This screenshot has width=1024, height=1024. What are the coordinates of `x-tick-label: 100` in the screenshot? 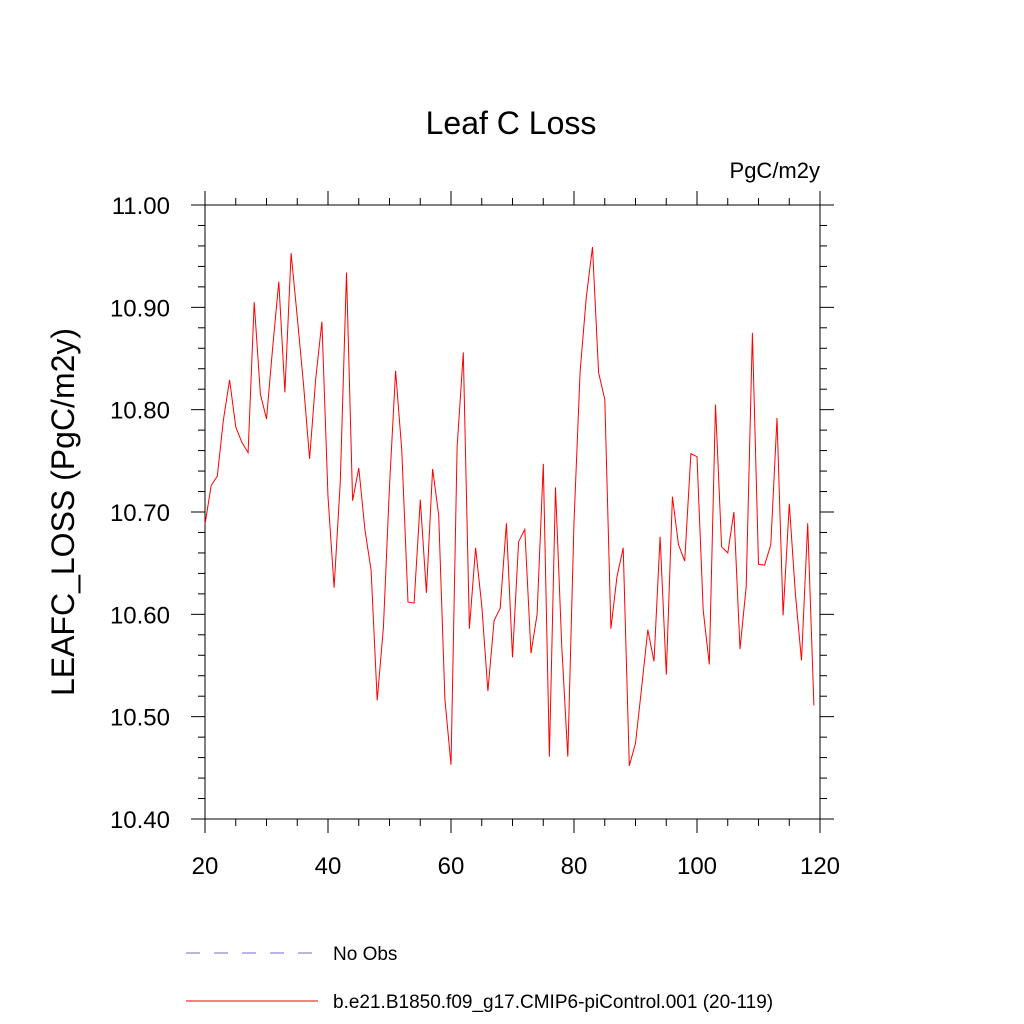 It's located at (697, 866).